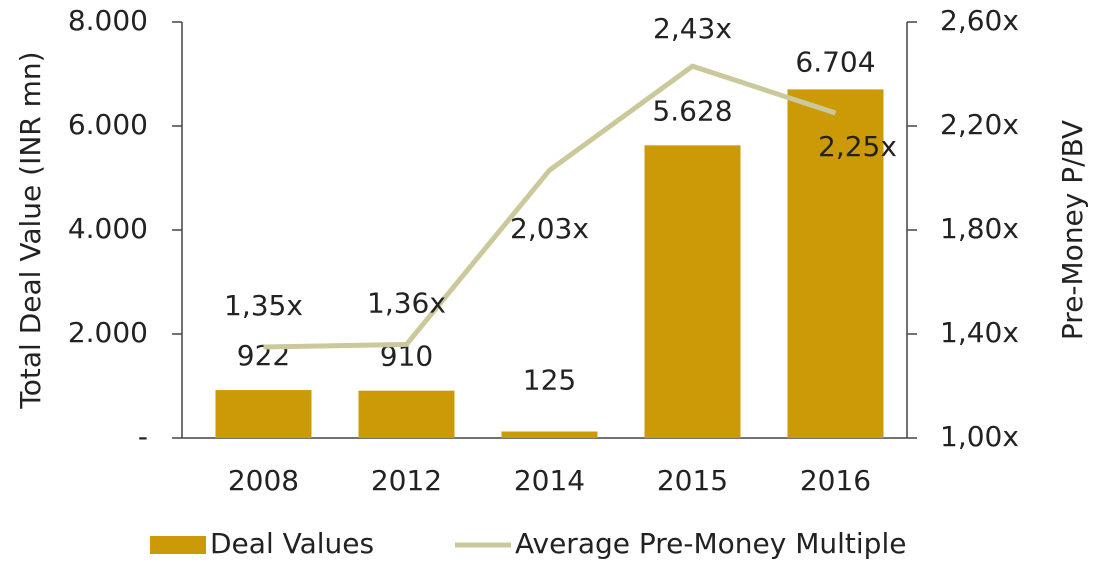 This screenshot has width=1094, height=563. Describe the element at coordinates (406, 480) in the screenshot. I see `x-tick-label: 2012` at that location.